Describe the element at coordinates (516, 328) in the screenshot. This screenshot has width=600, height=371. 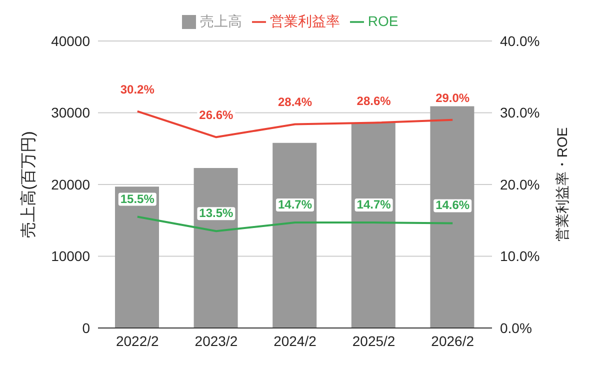
I see `y2-tick-label: 0.0%` at that location.